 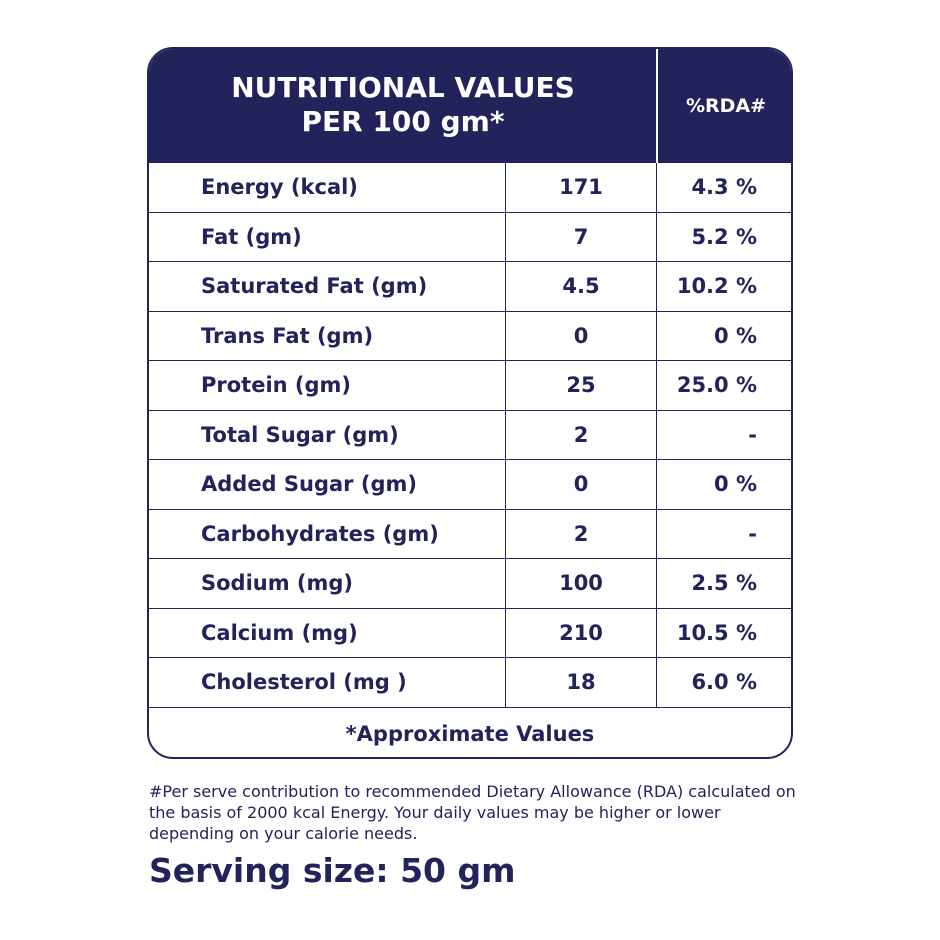 What do you see at coordinates (723, 286) in the screenshot?
I see `nutrient-rda: 10.2 %` at bounding box center [723, 286].